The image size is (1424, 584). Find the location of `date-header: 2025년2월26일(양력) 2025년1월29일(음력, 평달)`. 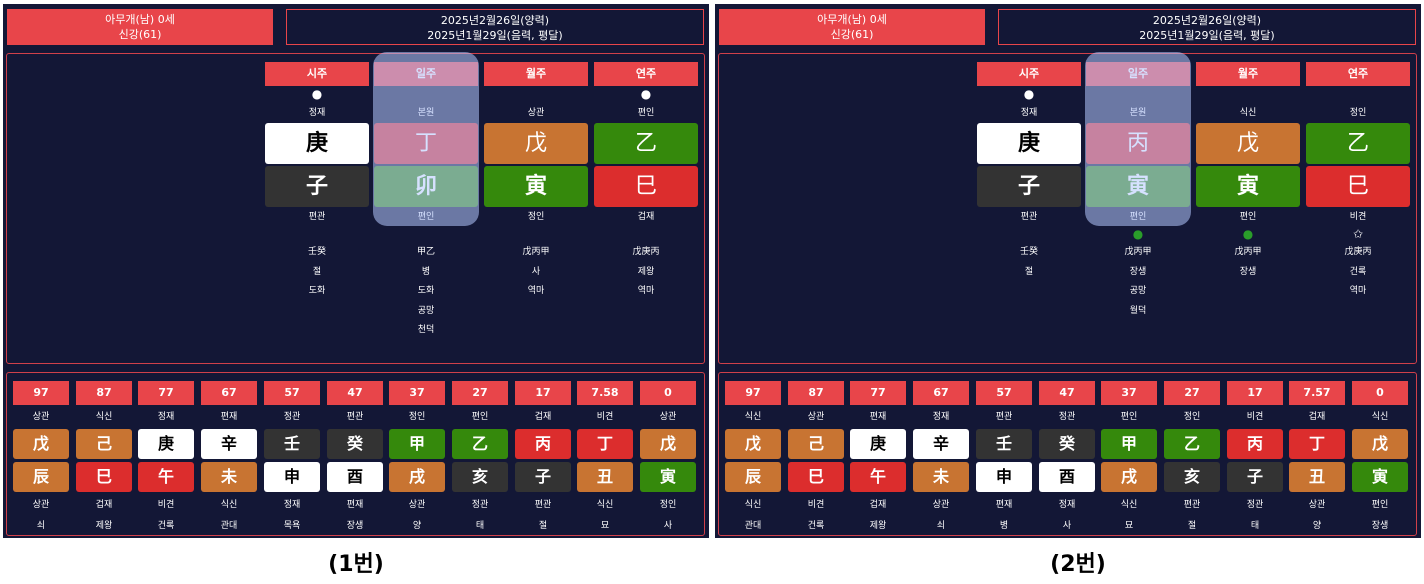

date-header: 2025년2월26일(양력) 2025년1월29일(음력, 평달) is located at coordinates (495, 27).